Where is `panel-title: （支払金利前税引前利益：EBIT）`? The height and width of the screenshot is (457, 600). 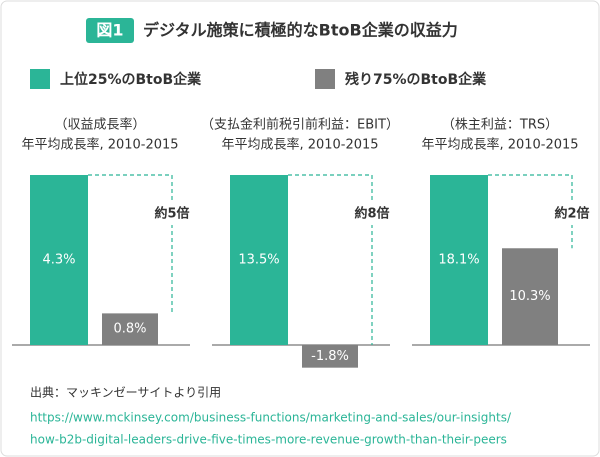
panel-title: （支払金利前税引前利益：EBIT） is located at coordinates (300, 125).